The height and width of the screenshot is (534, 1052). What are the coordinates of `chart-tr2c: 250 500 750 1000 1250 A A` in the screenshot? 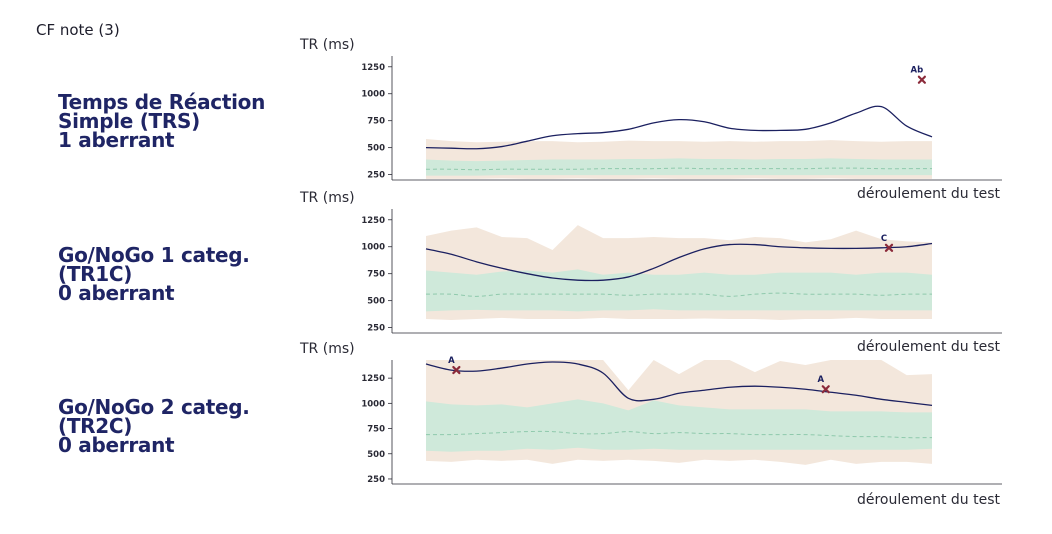 It's located at (681, 420).